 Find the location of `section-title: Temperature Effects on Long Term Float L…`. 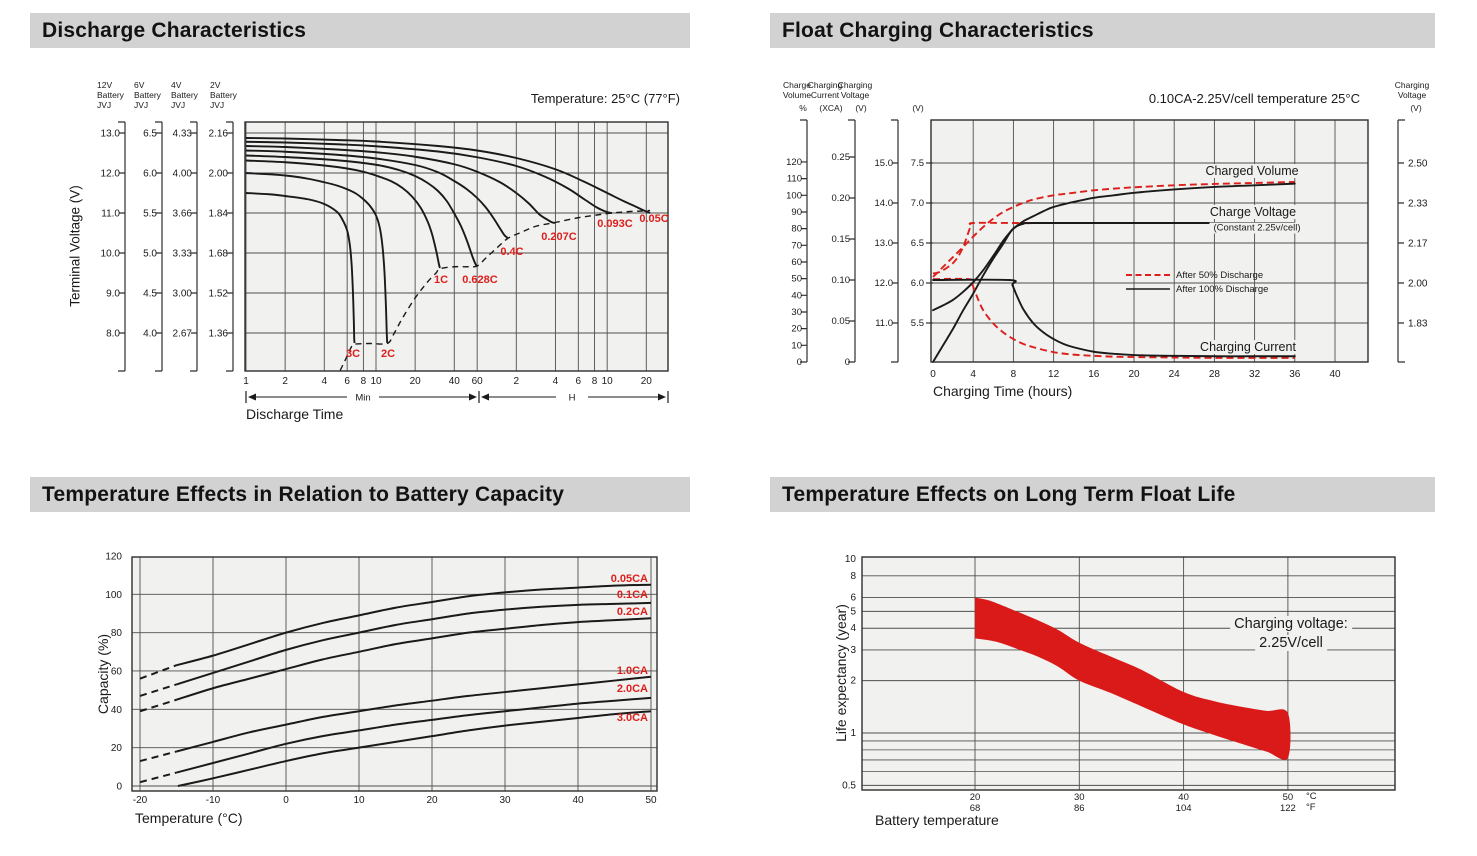

section-title: Temperature Effects on Long Term Float L… is located at coordinates (1009, 494).